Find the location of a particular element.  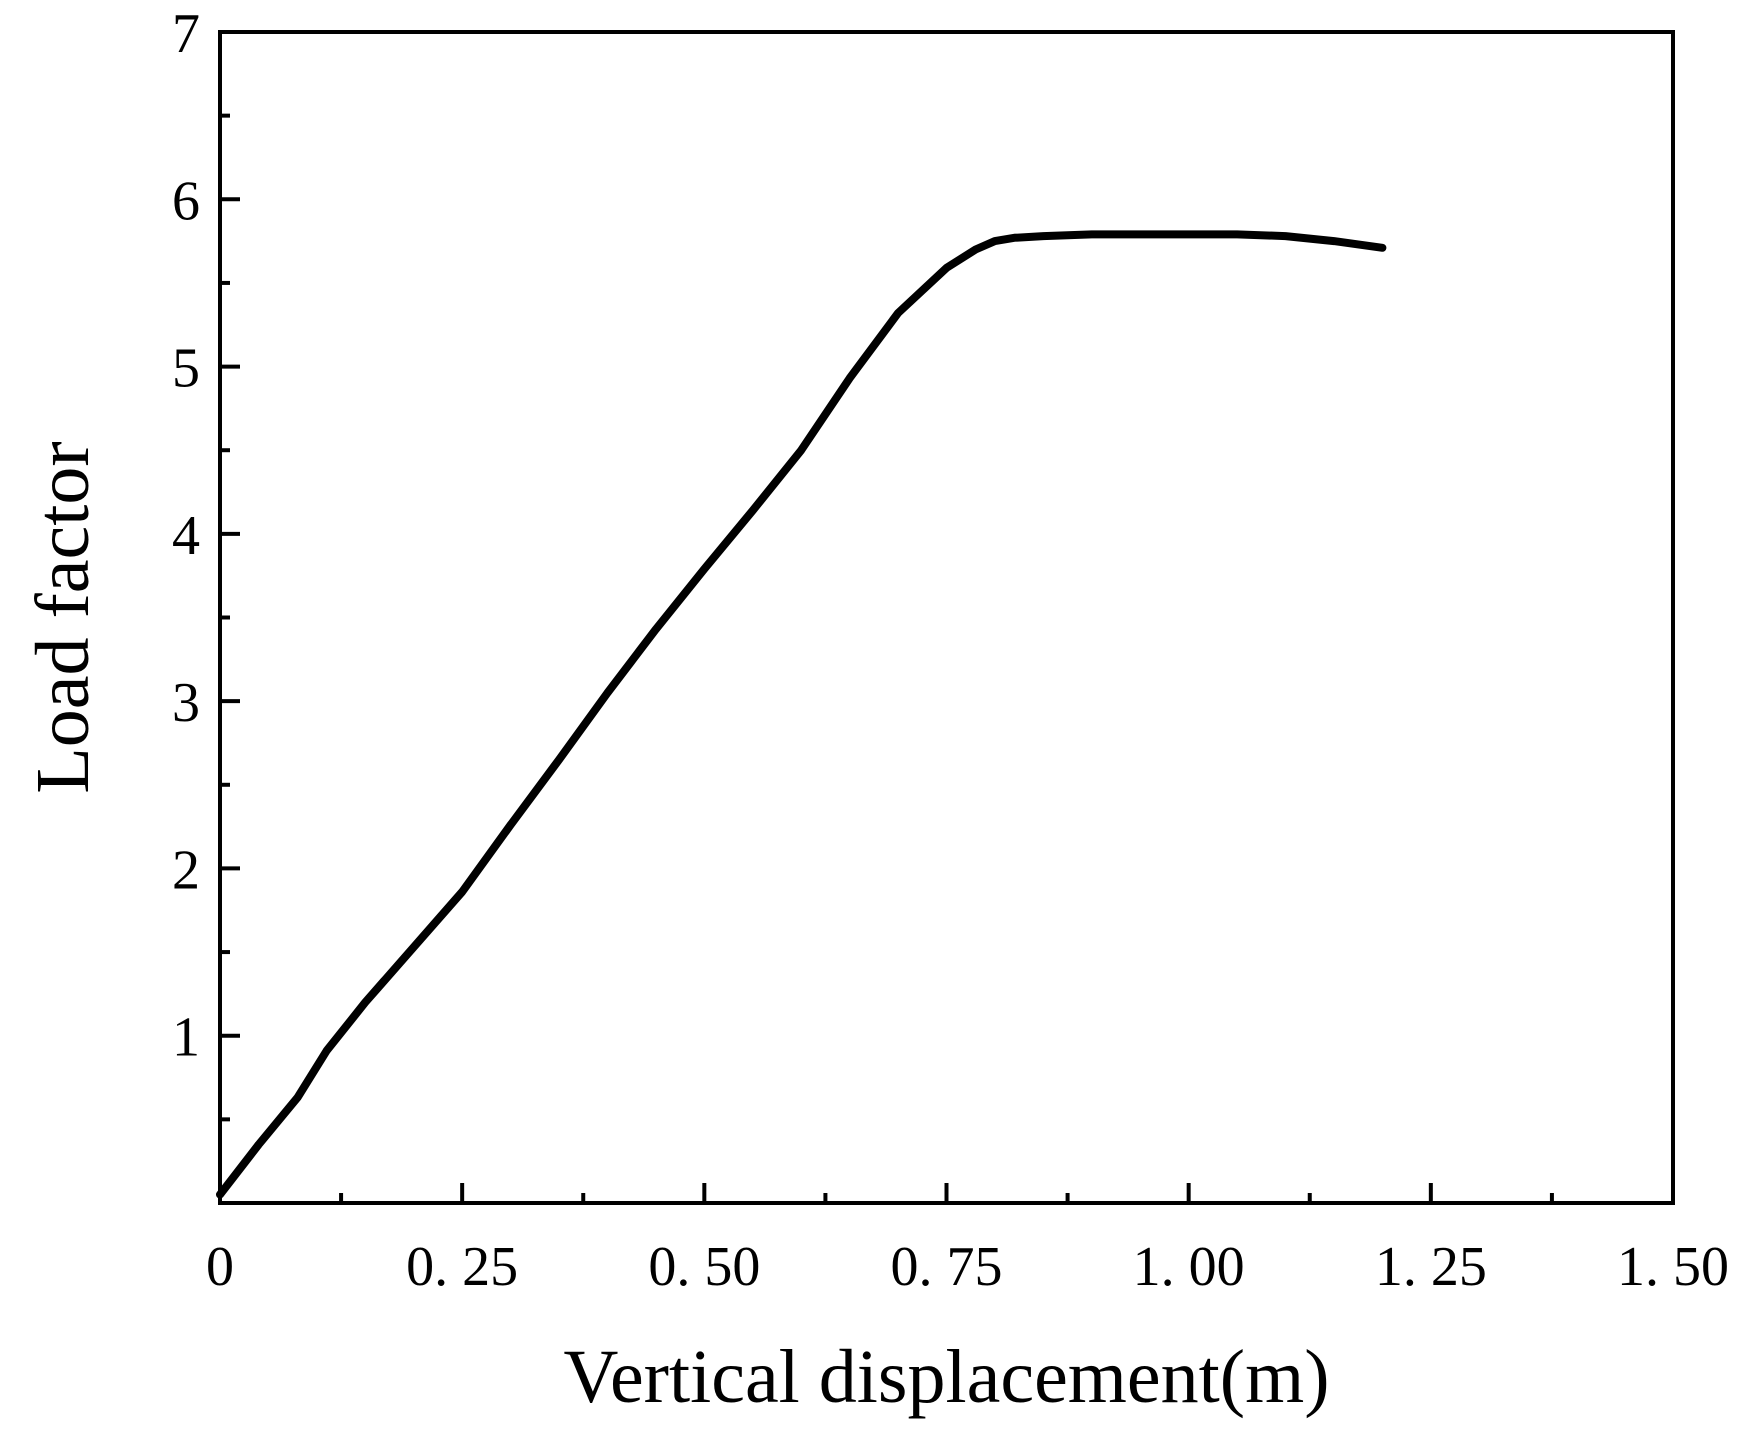

x-tick-label: 0. 25 is located at coordinates (462, 1267).